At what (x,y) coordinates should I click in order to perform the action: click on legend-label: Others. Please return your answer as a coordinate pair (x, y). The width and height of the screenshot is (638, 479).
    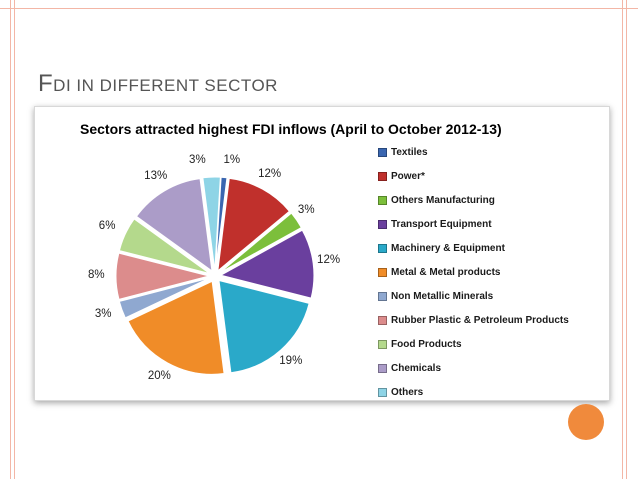
    Looking at the image, I should click on (407, 392).